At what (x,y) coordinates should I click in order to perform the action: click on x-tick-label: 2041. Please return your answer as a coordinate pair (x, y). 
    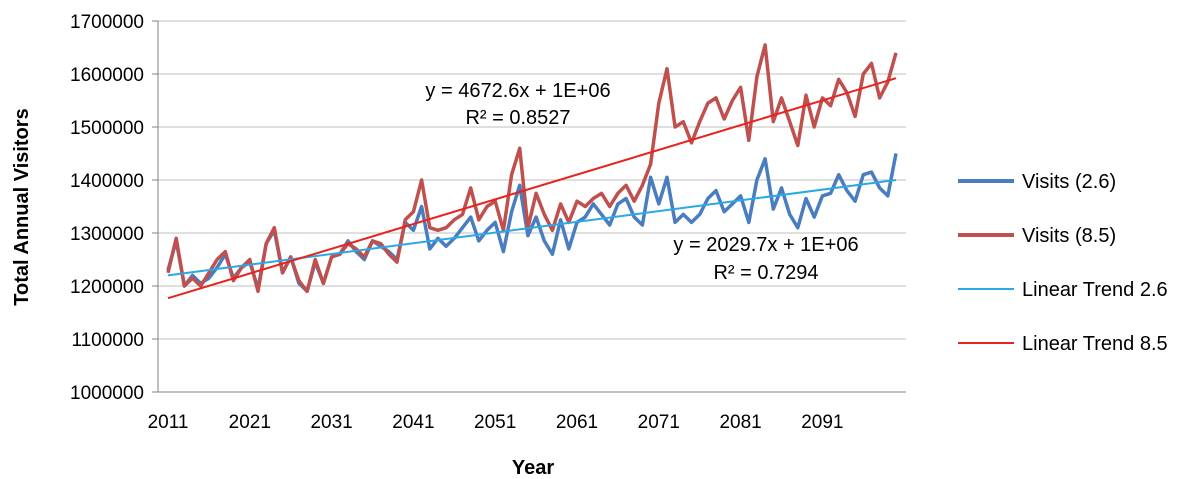
    Looking at the image, I should click on (413, 422).